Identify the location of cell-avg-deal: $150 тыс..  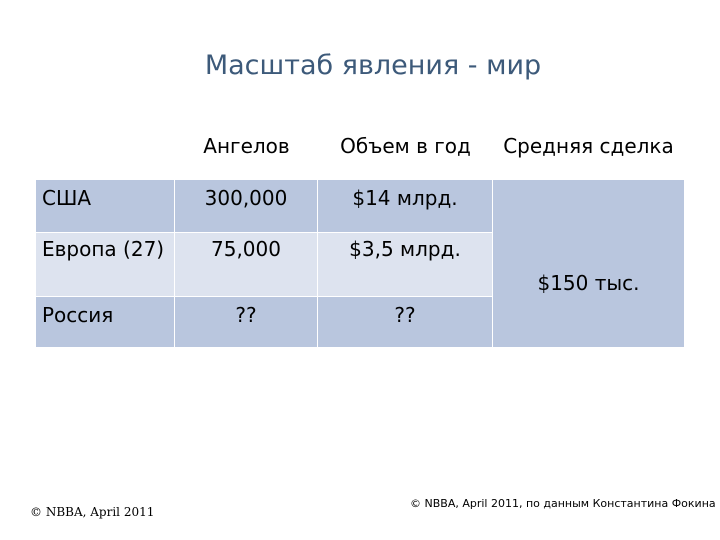
(588, 263).